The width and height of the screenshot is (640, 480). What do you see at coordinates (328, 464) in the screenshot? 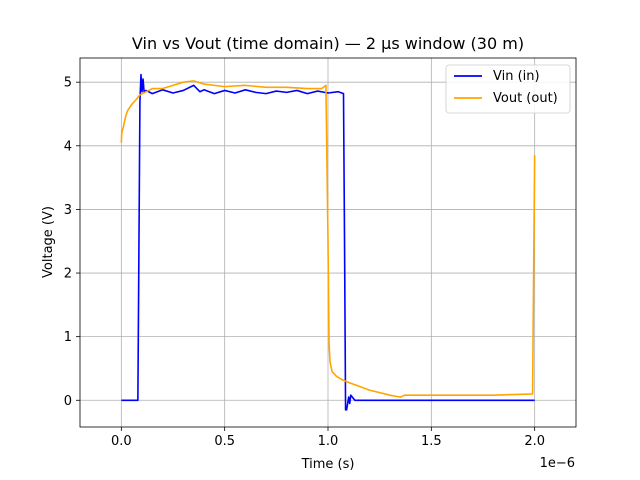
I see `x-axis-label: Time (s)` at bounding box center [328, 464].